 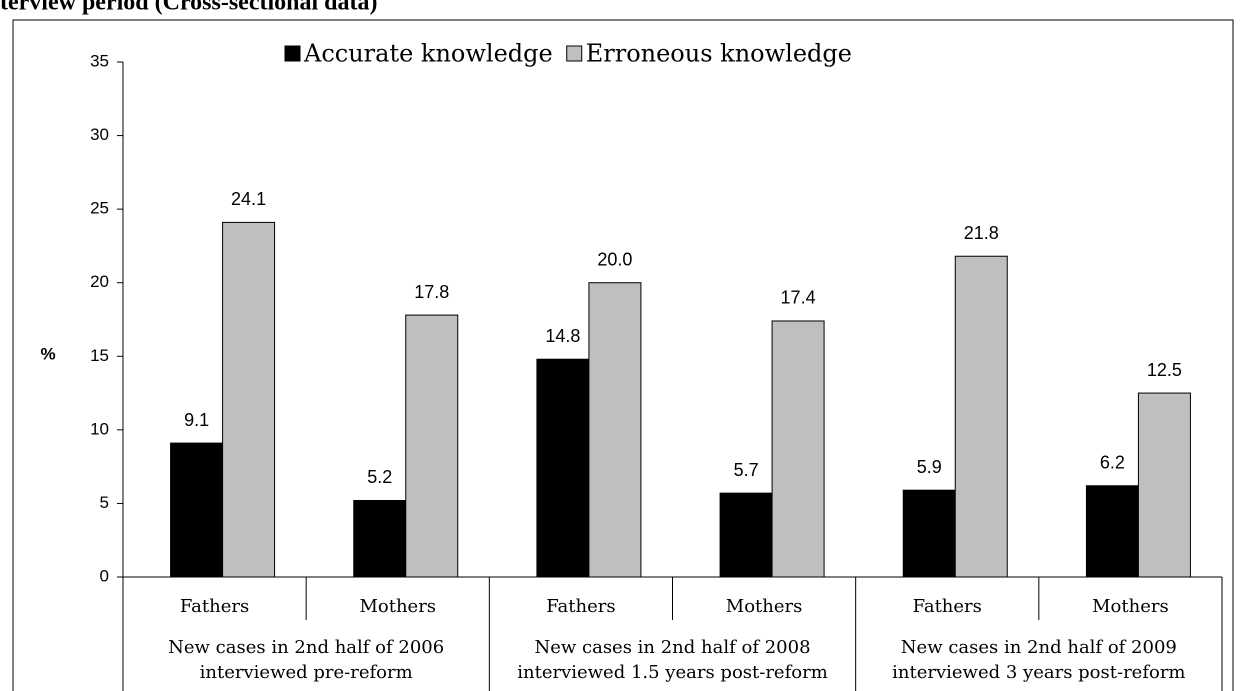 What do you see at coordinates (99, 355) in the screenshot?
I see `y-tick-label: 15` at bounding box center [99, 355].